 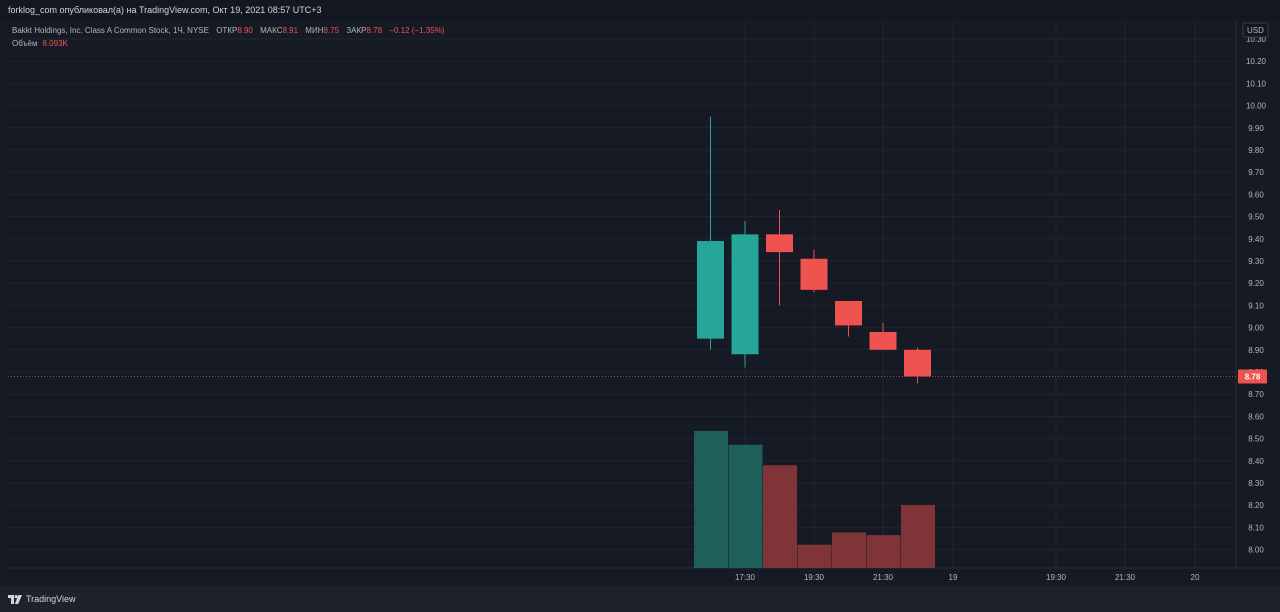 What do you see at coordinates (1195, 577) in the screenshot?
I see `x-tick-label: 20` at bounding box center [1195, 577].